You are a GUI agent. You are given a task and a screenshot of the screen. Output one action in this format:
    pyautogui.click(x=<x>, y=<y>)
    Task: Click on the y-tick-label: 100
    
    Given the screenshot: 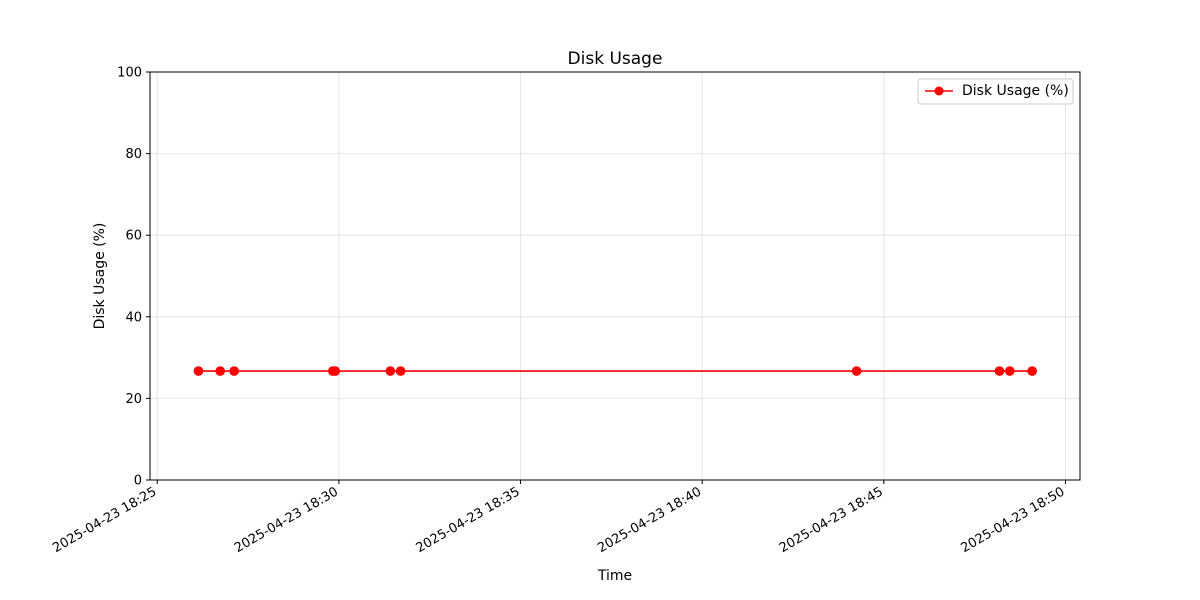 What is the action you would take?
    pyautogui.click(x=129, y=73)
    